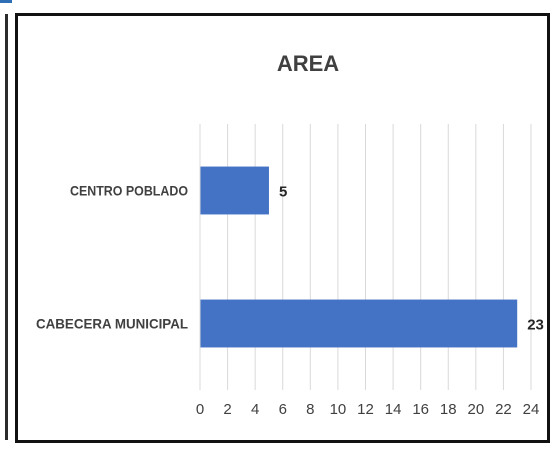 Image resolution: width=556 pixels, height=453 pixels. What do you see at coordinates (475, 409) in the screenshot?
I see `x-tick-label: 20` at bounding box center [475, 409].